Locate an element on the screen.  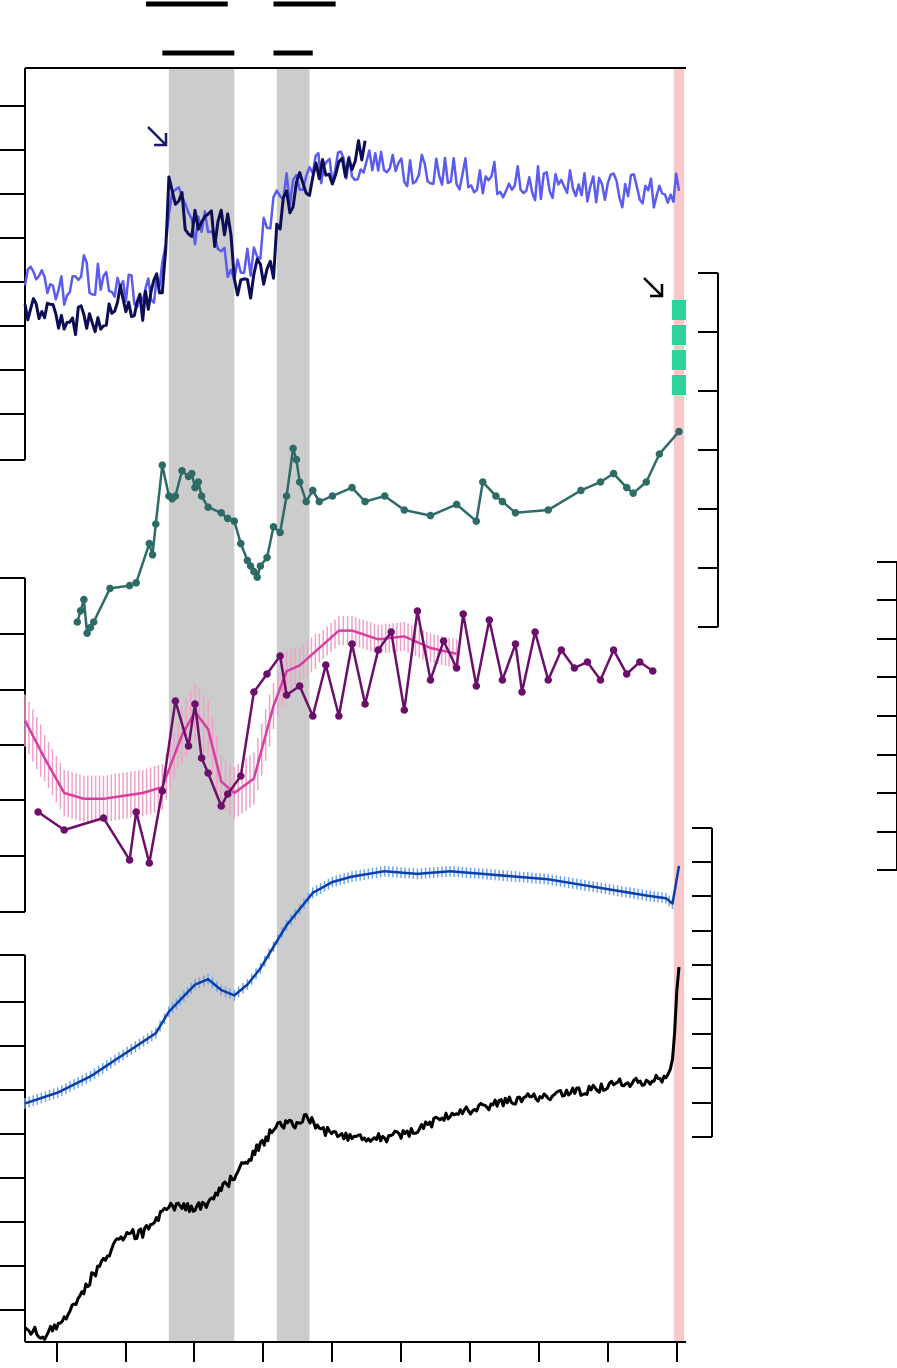
arrow-annotation-right-head is located at coordinates (657, 291).